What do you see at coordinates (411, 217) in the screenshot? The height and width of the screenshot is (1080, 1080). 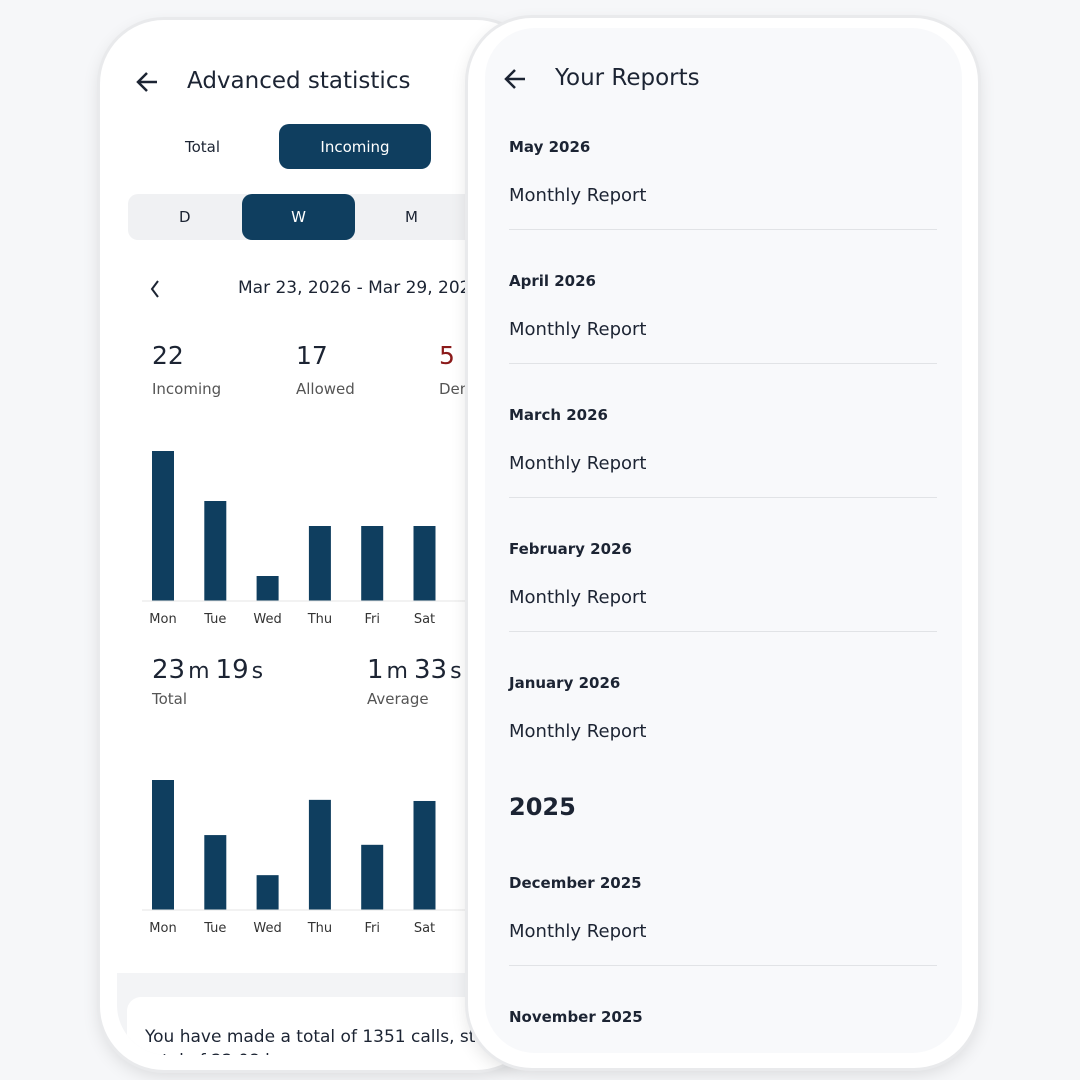 I see `period: M` at bounding box center [411, 217].